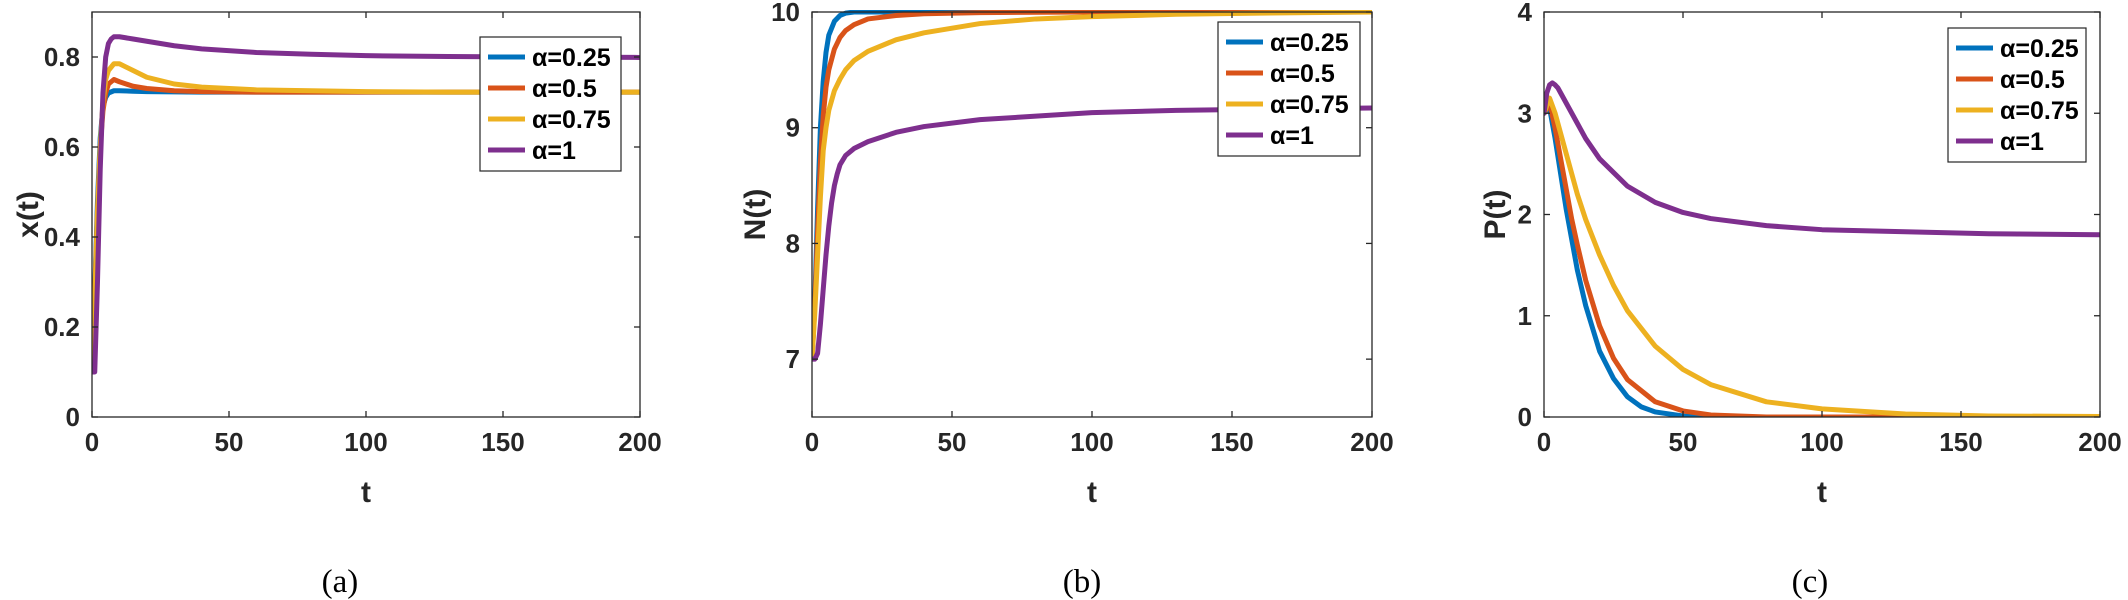 The image size is (2128, 600). I want to click on y-tick-label: 3, so click(1525, 113).